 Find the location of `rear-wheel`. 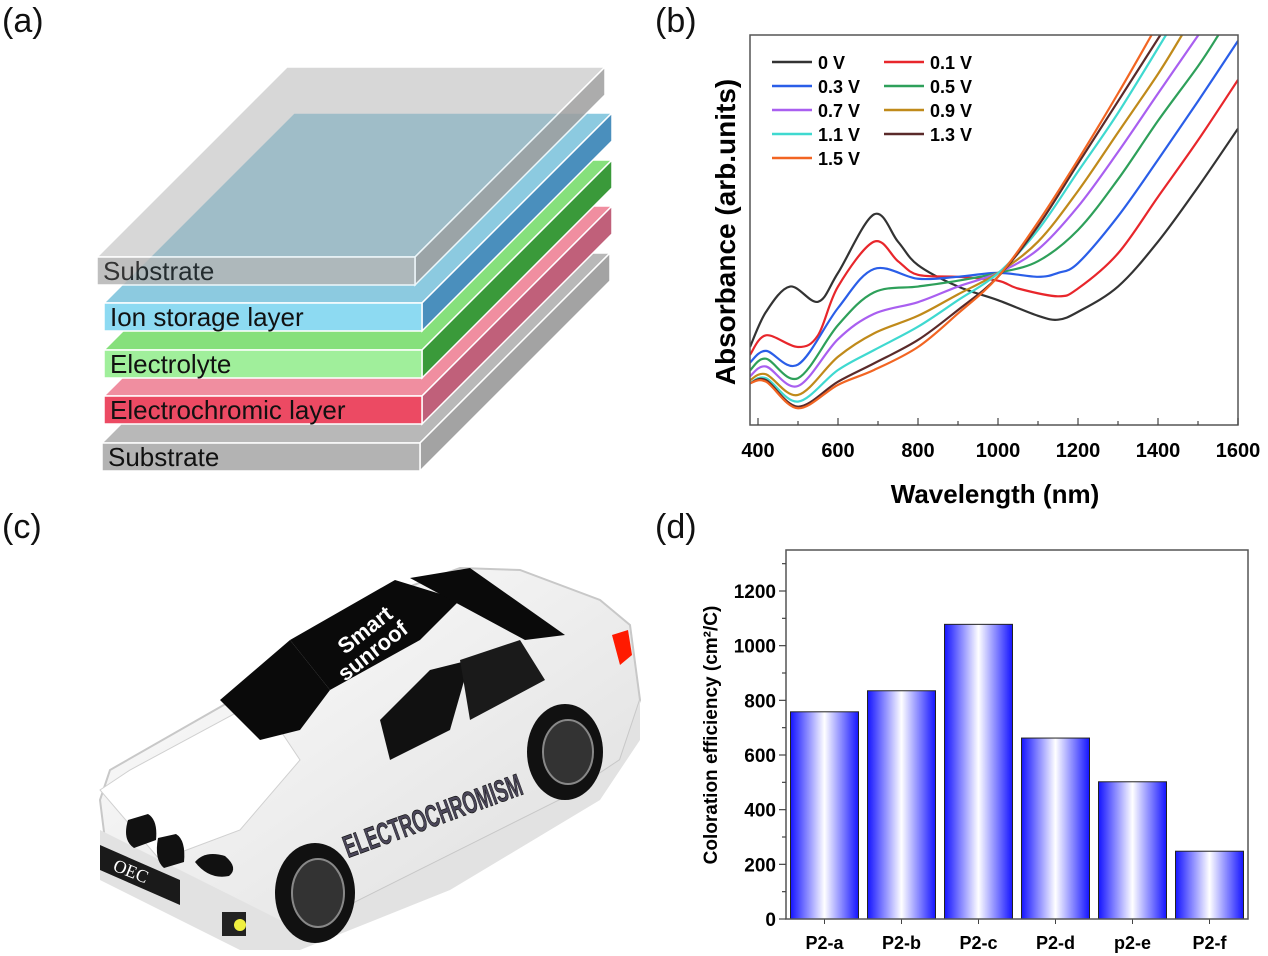

rear-wheel is located at coordinates (565, 752).